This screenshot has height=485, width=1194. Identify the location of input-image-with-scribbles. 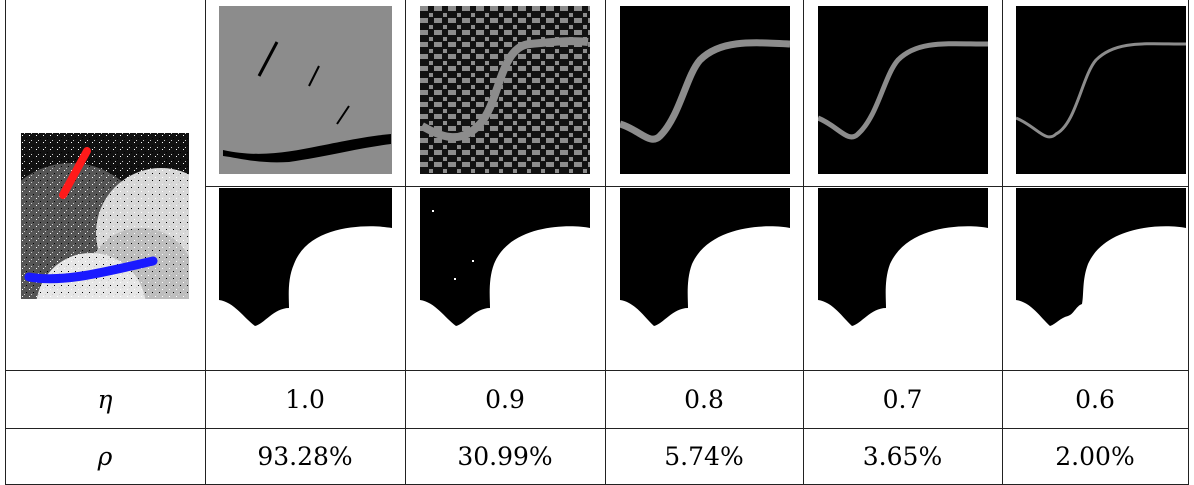
(105, 216).